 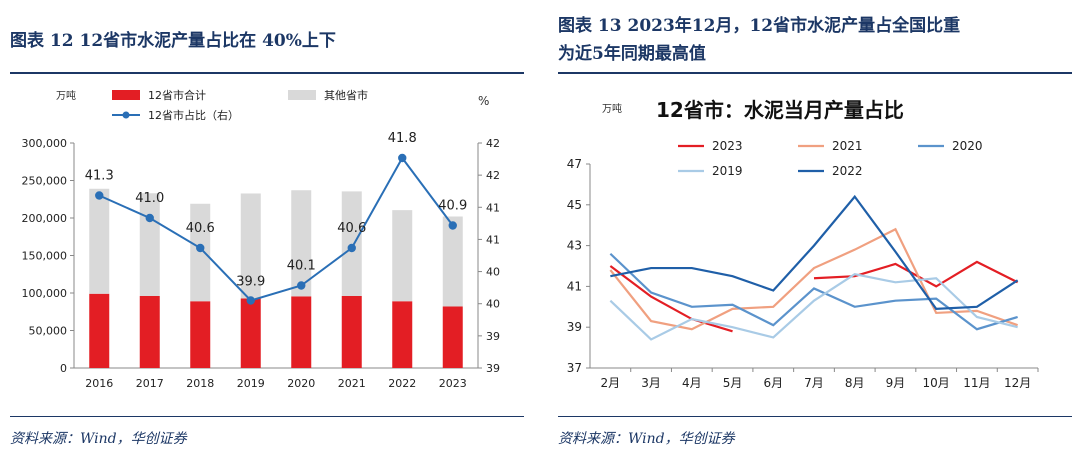 What do you see at coordinates (45, 143) in the screenshot?
I see `left-y-tick-label: 300,000` at bounding box center [45, 143].